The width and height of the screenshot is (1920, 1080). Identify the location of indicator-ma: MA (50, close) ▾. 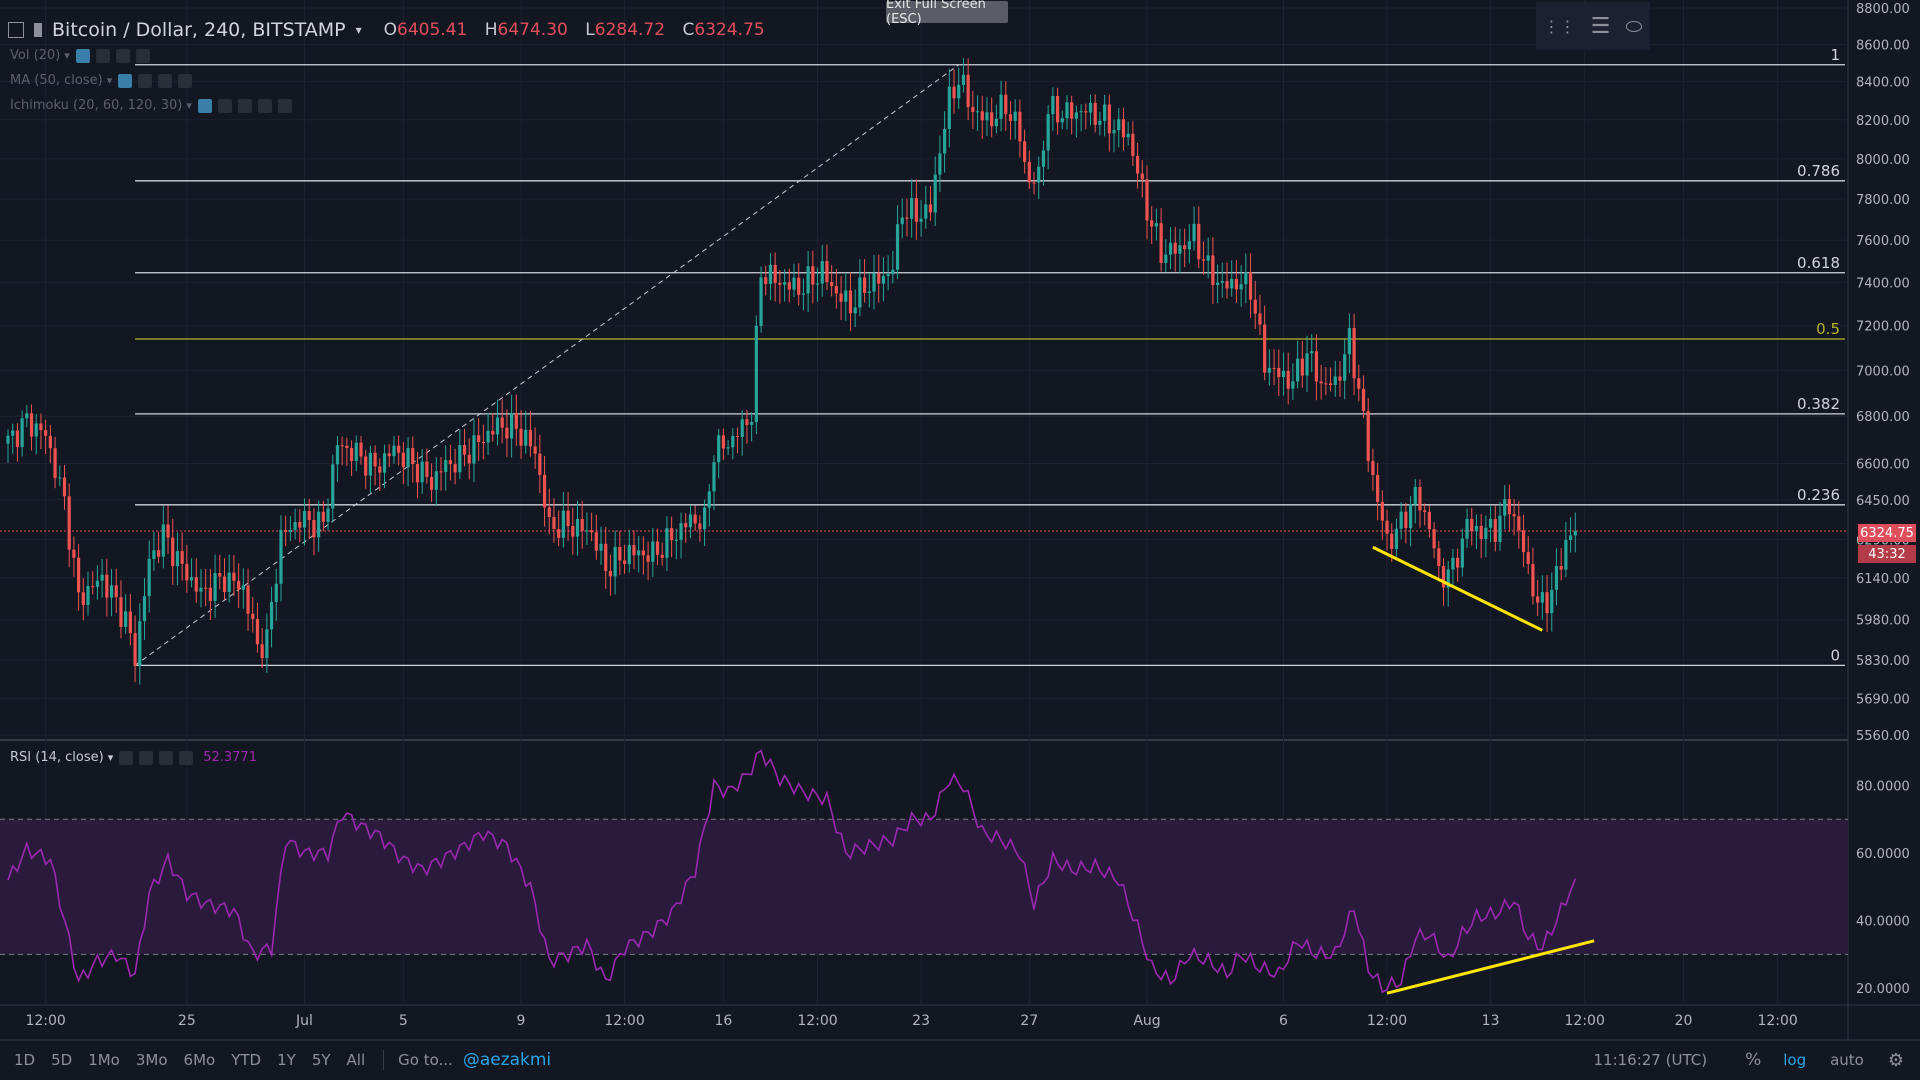
(101, 80).